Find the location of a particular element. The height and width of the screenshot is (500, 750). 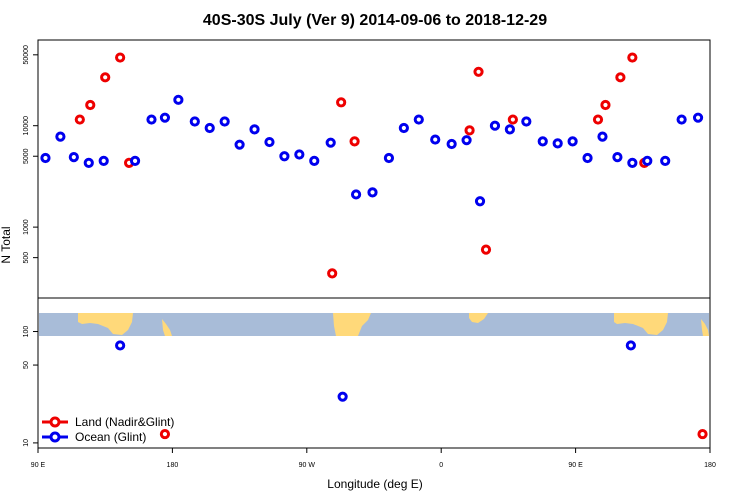

map-strip is located at coordinates (374, 324).